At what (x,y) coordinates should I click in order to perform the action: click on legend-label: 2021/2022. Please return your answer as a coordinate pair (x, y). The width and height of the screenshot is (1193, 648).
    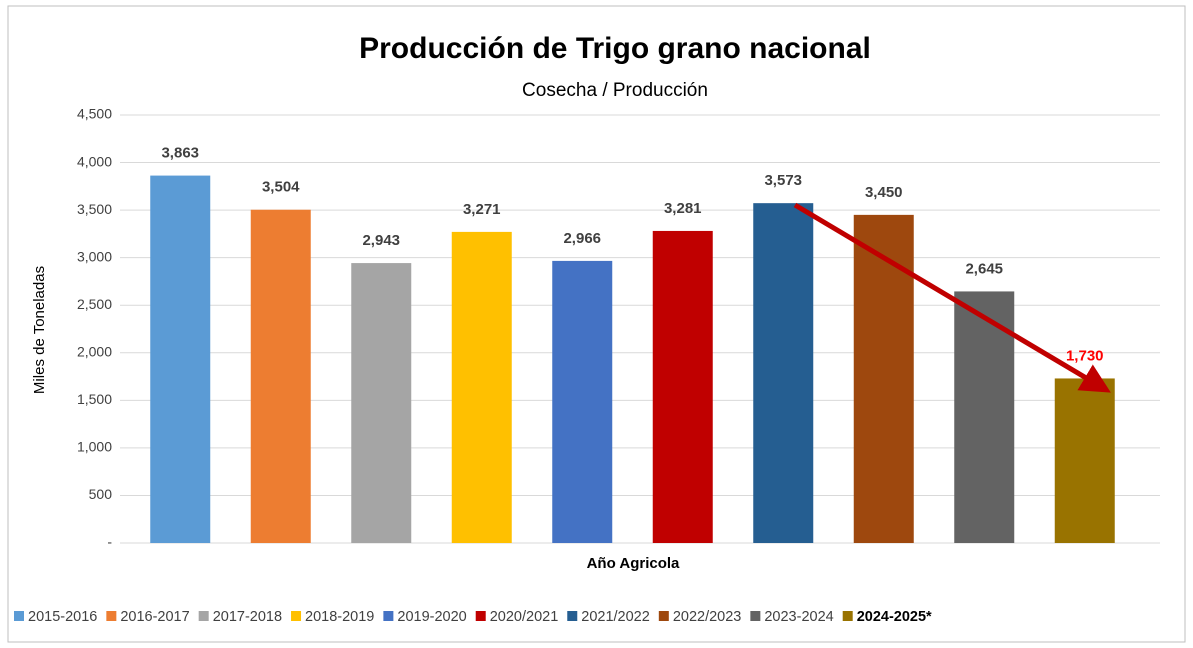
    Looking at the image, I should click on (615, 617).